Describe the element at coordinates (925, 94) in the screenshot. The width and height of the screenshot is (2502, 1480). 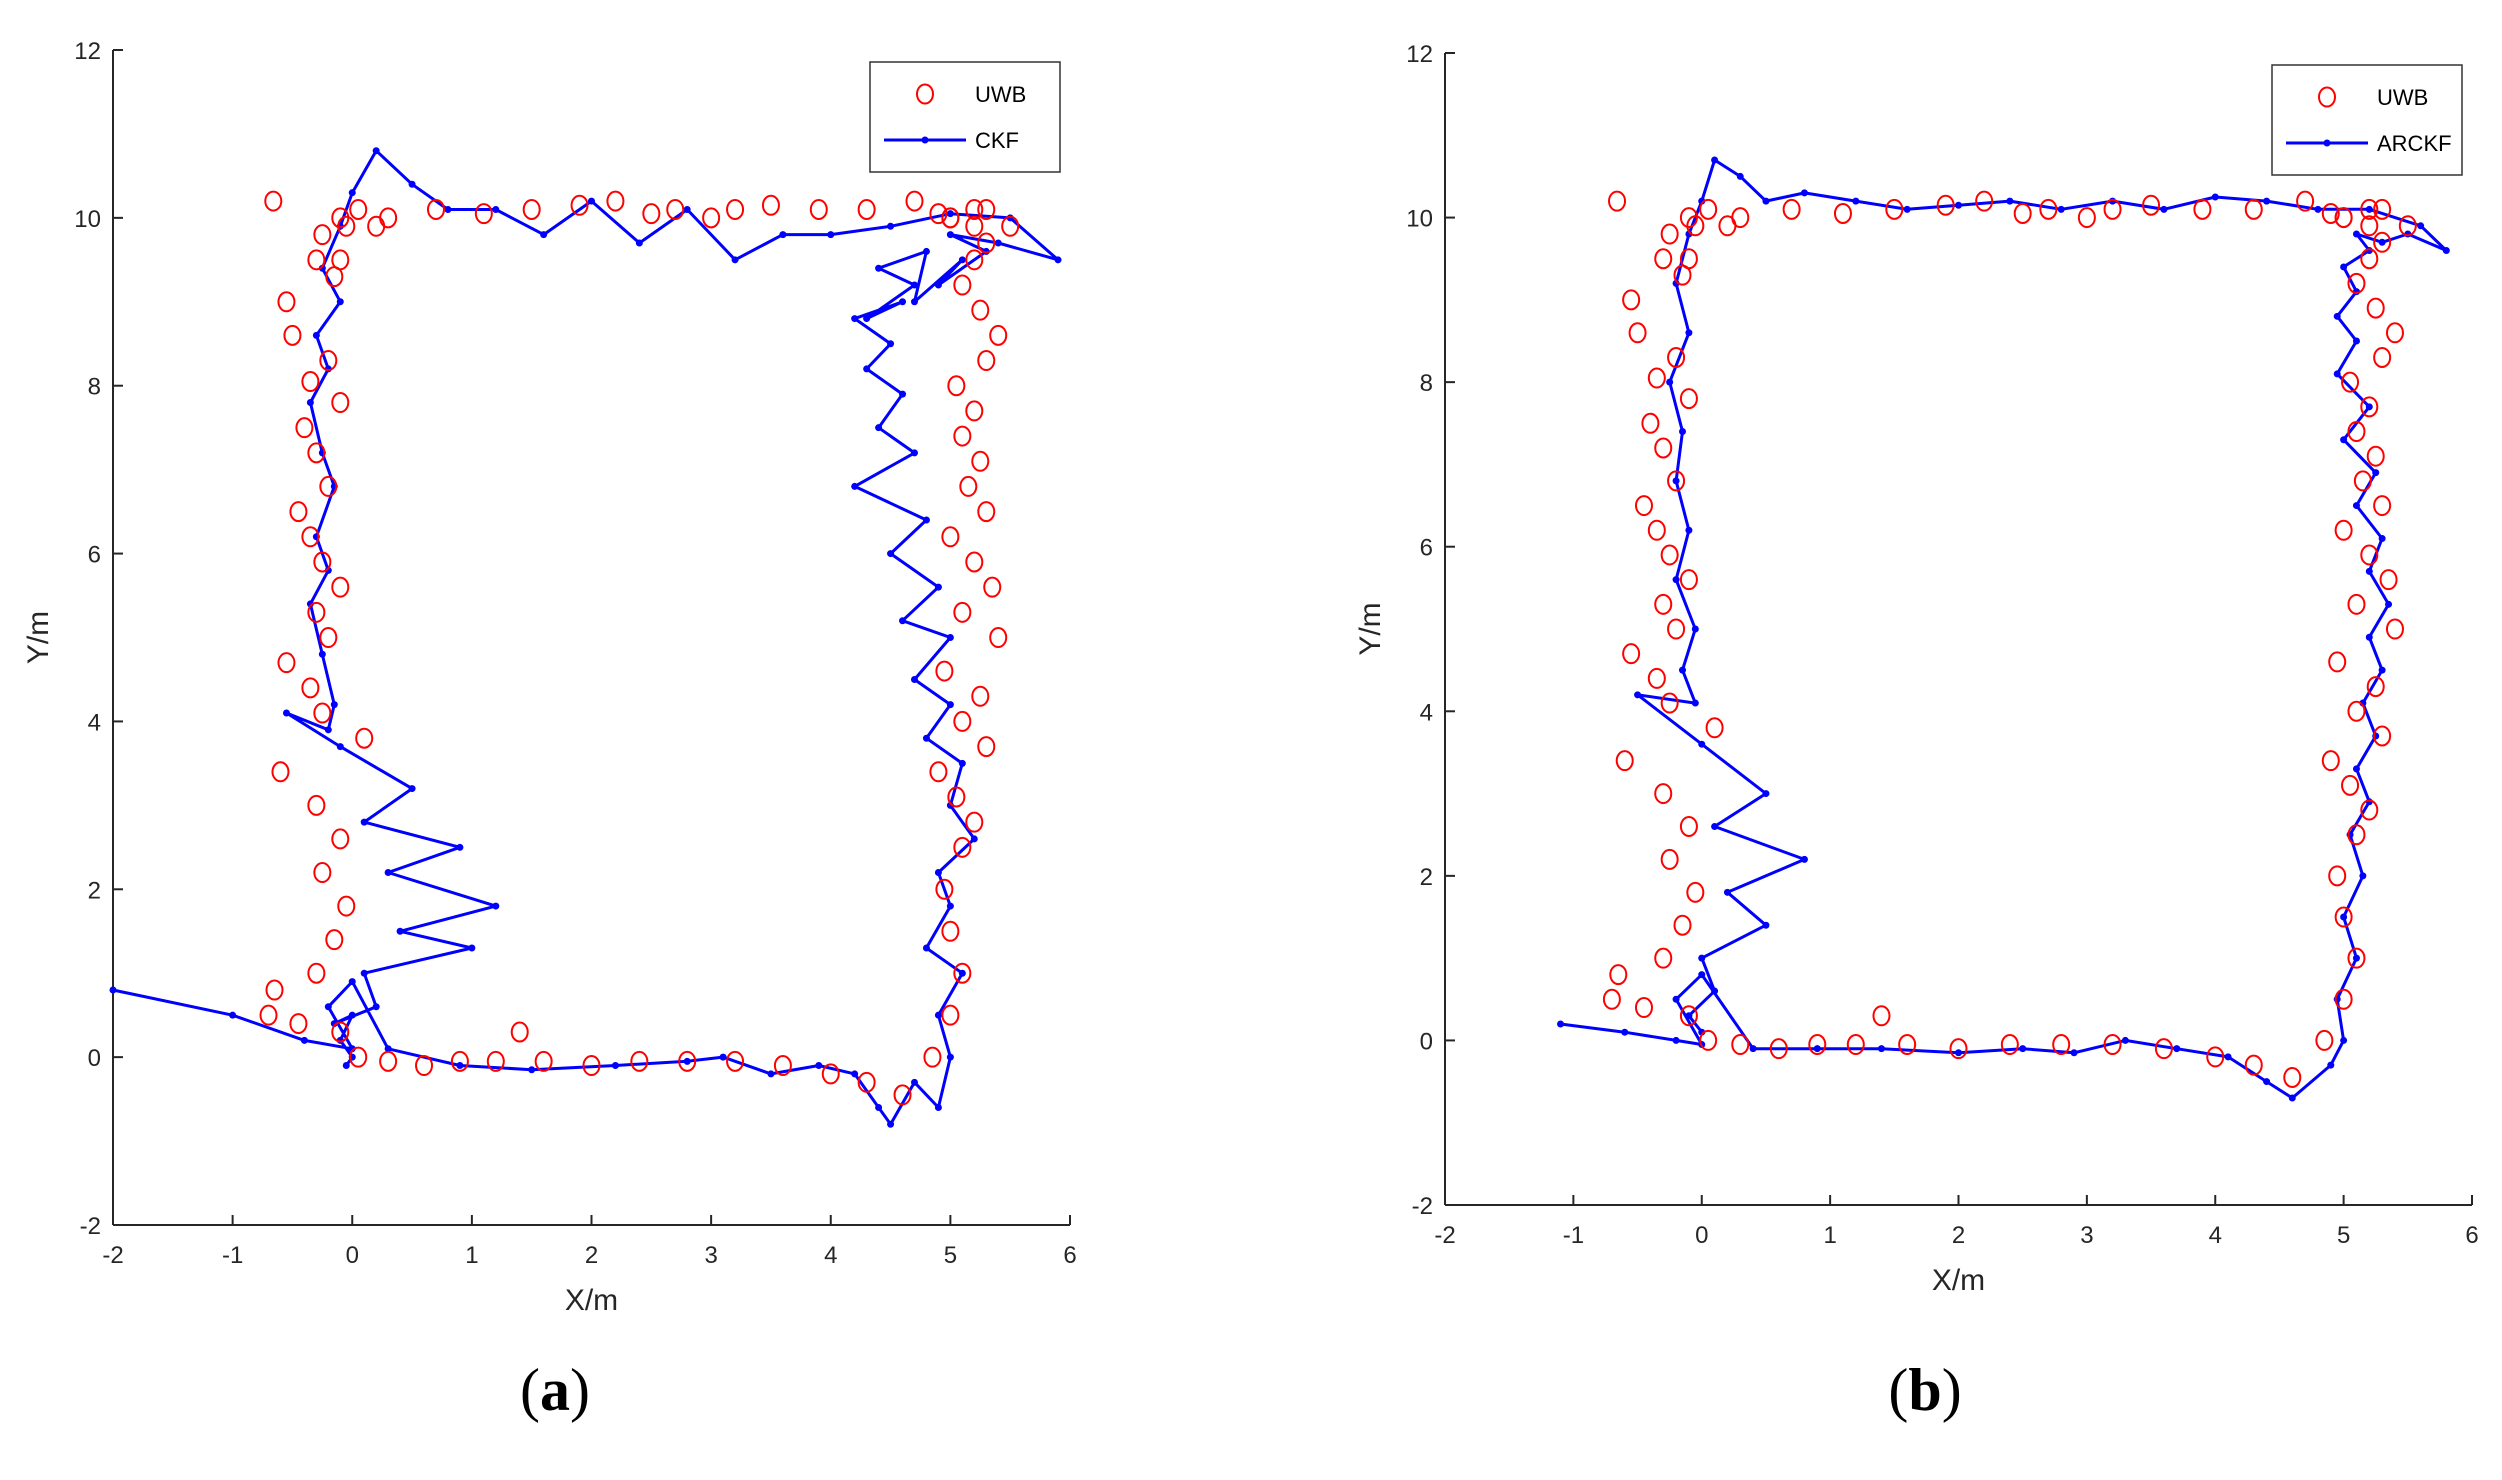
I see `legend-marker-uwb` at that location.